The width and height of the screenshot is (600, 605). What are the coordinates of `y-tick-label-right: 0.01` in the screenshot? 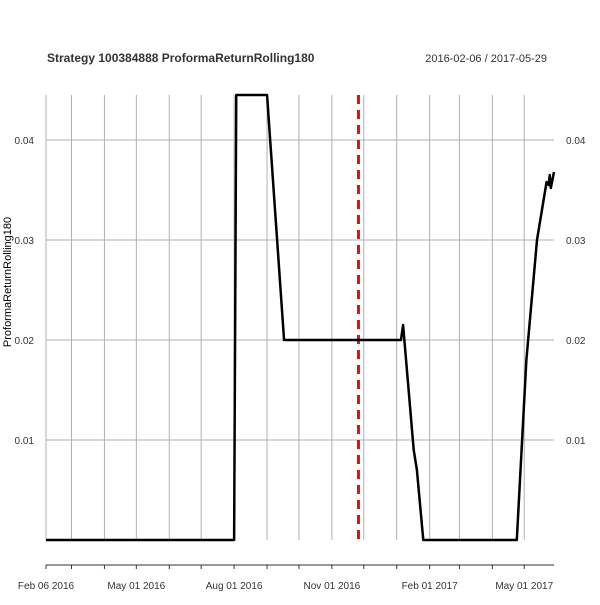 It's located at (576, 441).